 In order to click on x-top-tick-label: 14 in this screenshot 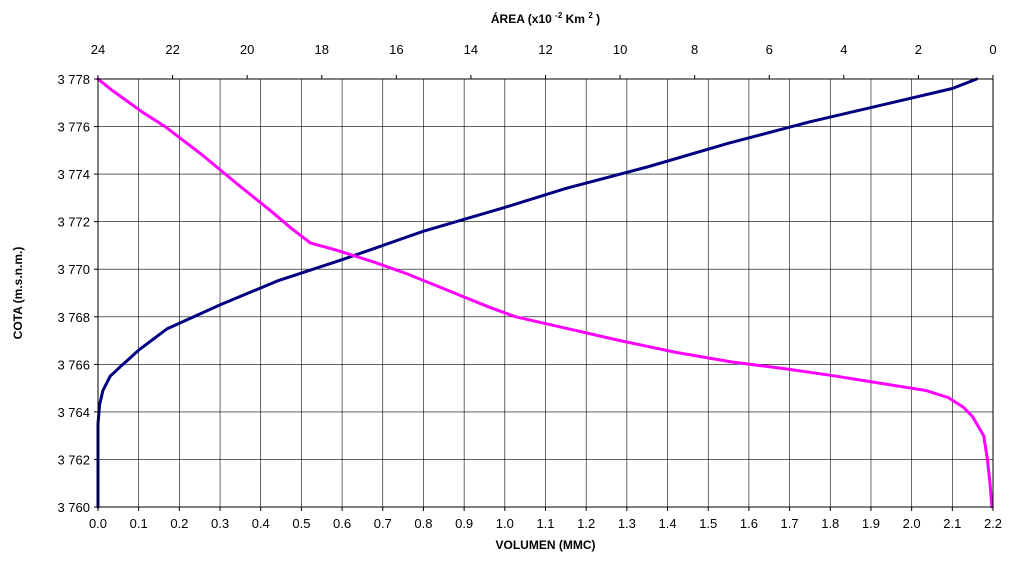, I will do `click(471, 49)`.